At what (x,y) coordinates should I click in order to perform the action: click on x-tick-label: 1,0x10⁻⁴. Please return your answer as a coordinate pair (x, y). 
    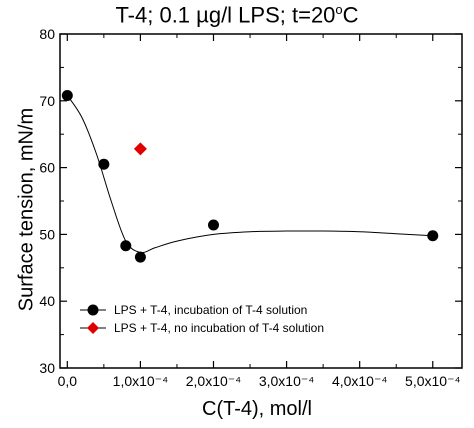
    Looking at the image, I should click on (140, 381).